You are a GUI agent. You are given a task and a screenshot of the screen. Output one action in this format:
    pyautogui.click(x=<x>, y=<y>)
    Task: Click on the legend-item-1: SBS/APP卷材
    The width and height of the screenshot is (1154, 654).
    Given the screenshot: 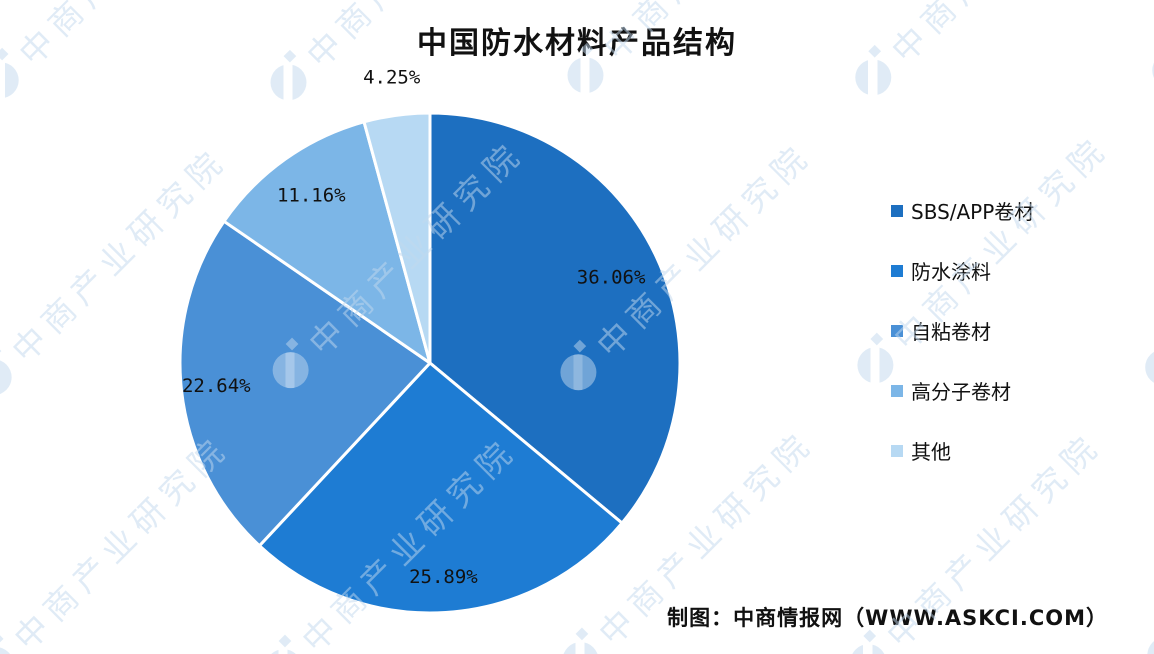 What is the action you would take?
    pyautogui.click(x=962, y=210)
    